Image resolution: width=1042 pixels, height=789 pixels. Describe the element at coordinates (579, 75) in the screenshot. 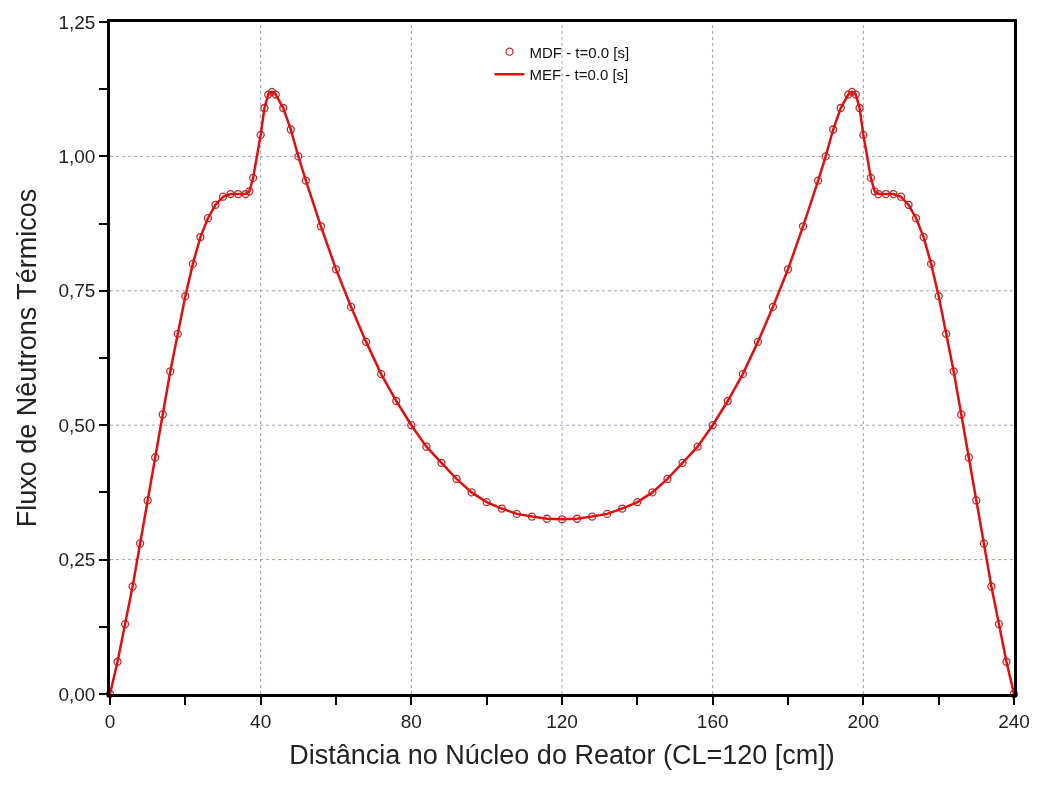

I see `legend-label: MEF - t=0.0 [s]` at that location.